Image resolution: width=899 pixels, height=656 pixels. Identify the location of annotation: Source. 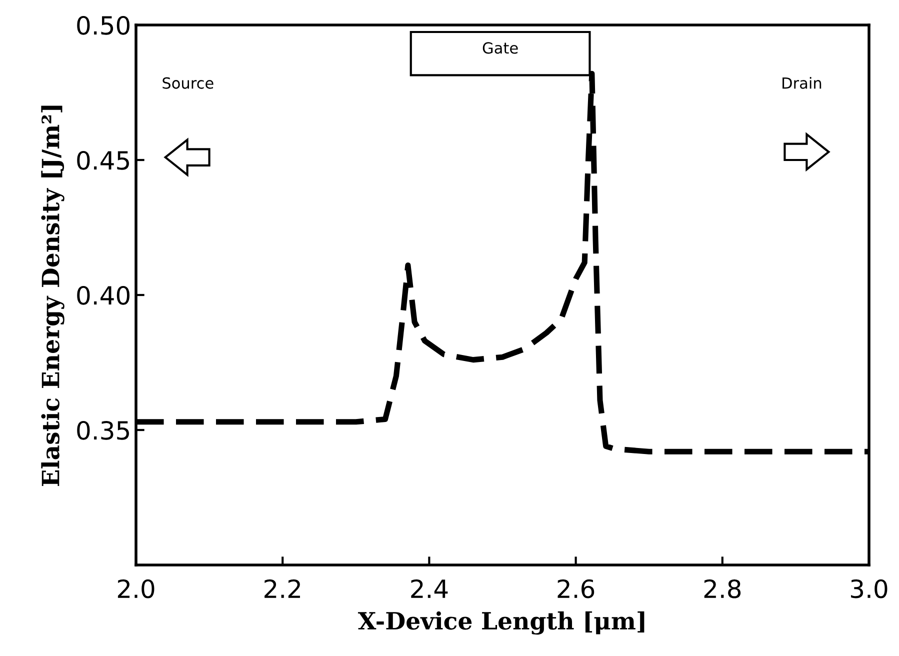
(188, 83).